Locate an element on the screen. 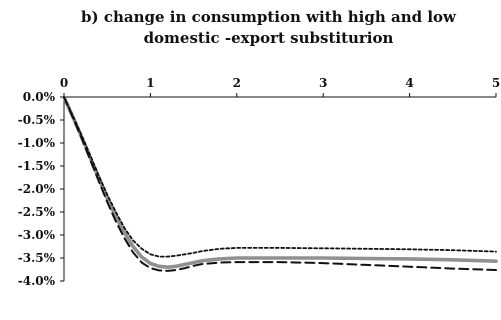 Image resolution: width=501 pixels, height=320 pixels. y-tick-label: 0.0% is located at coordinates (39, 97).